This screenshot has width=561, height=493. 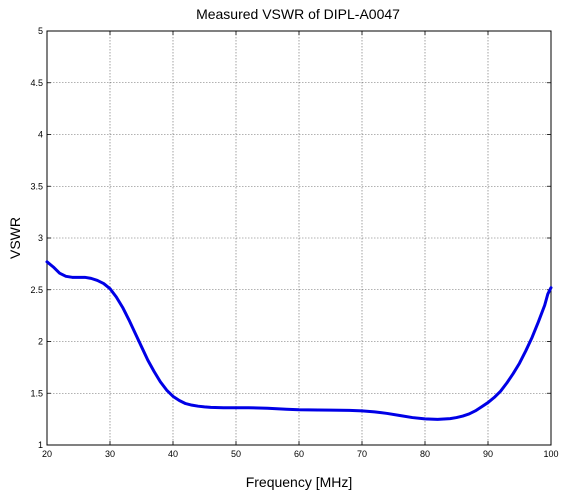 I want to click on chart-title: Measured VSWR of DIPL-A0047, so click(x=298, y=14).